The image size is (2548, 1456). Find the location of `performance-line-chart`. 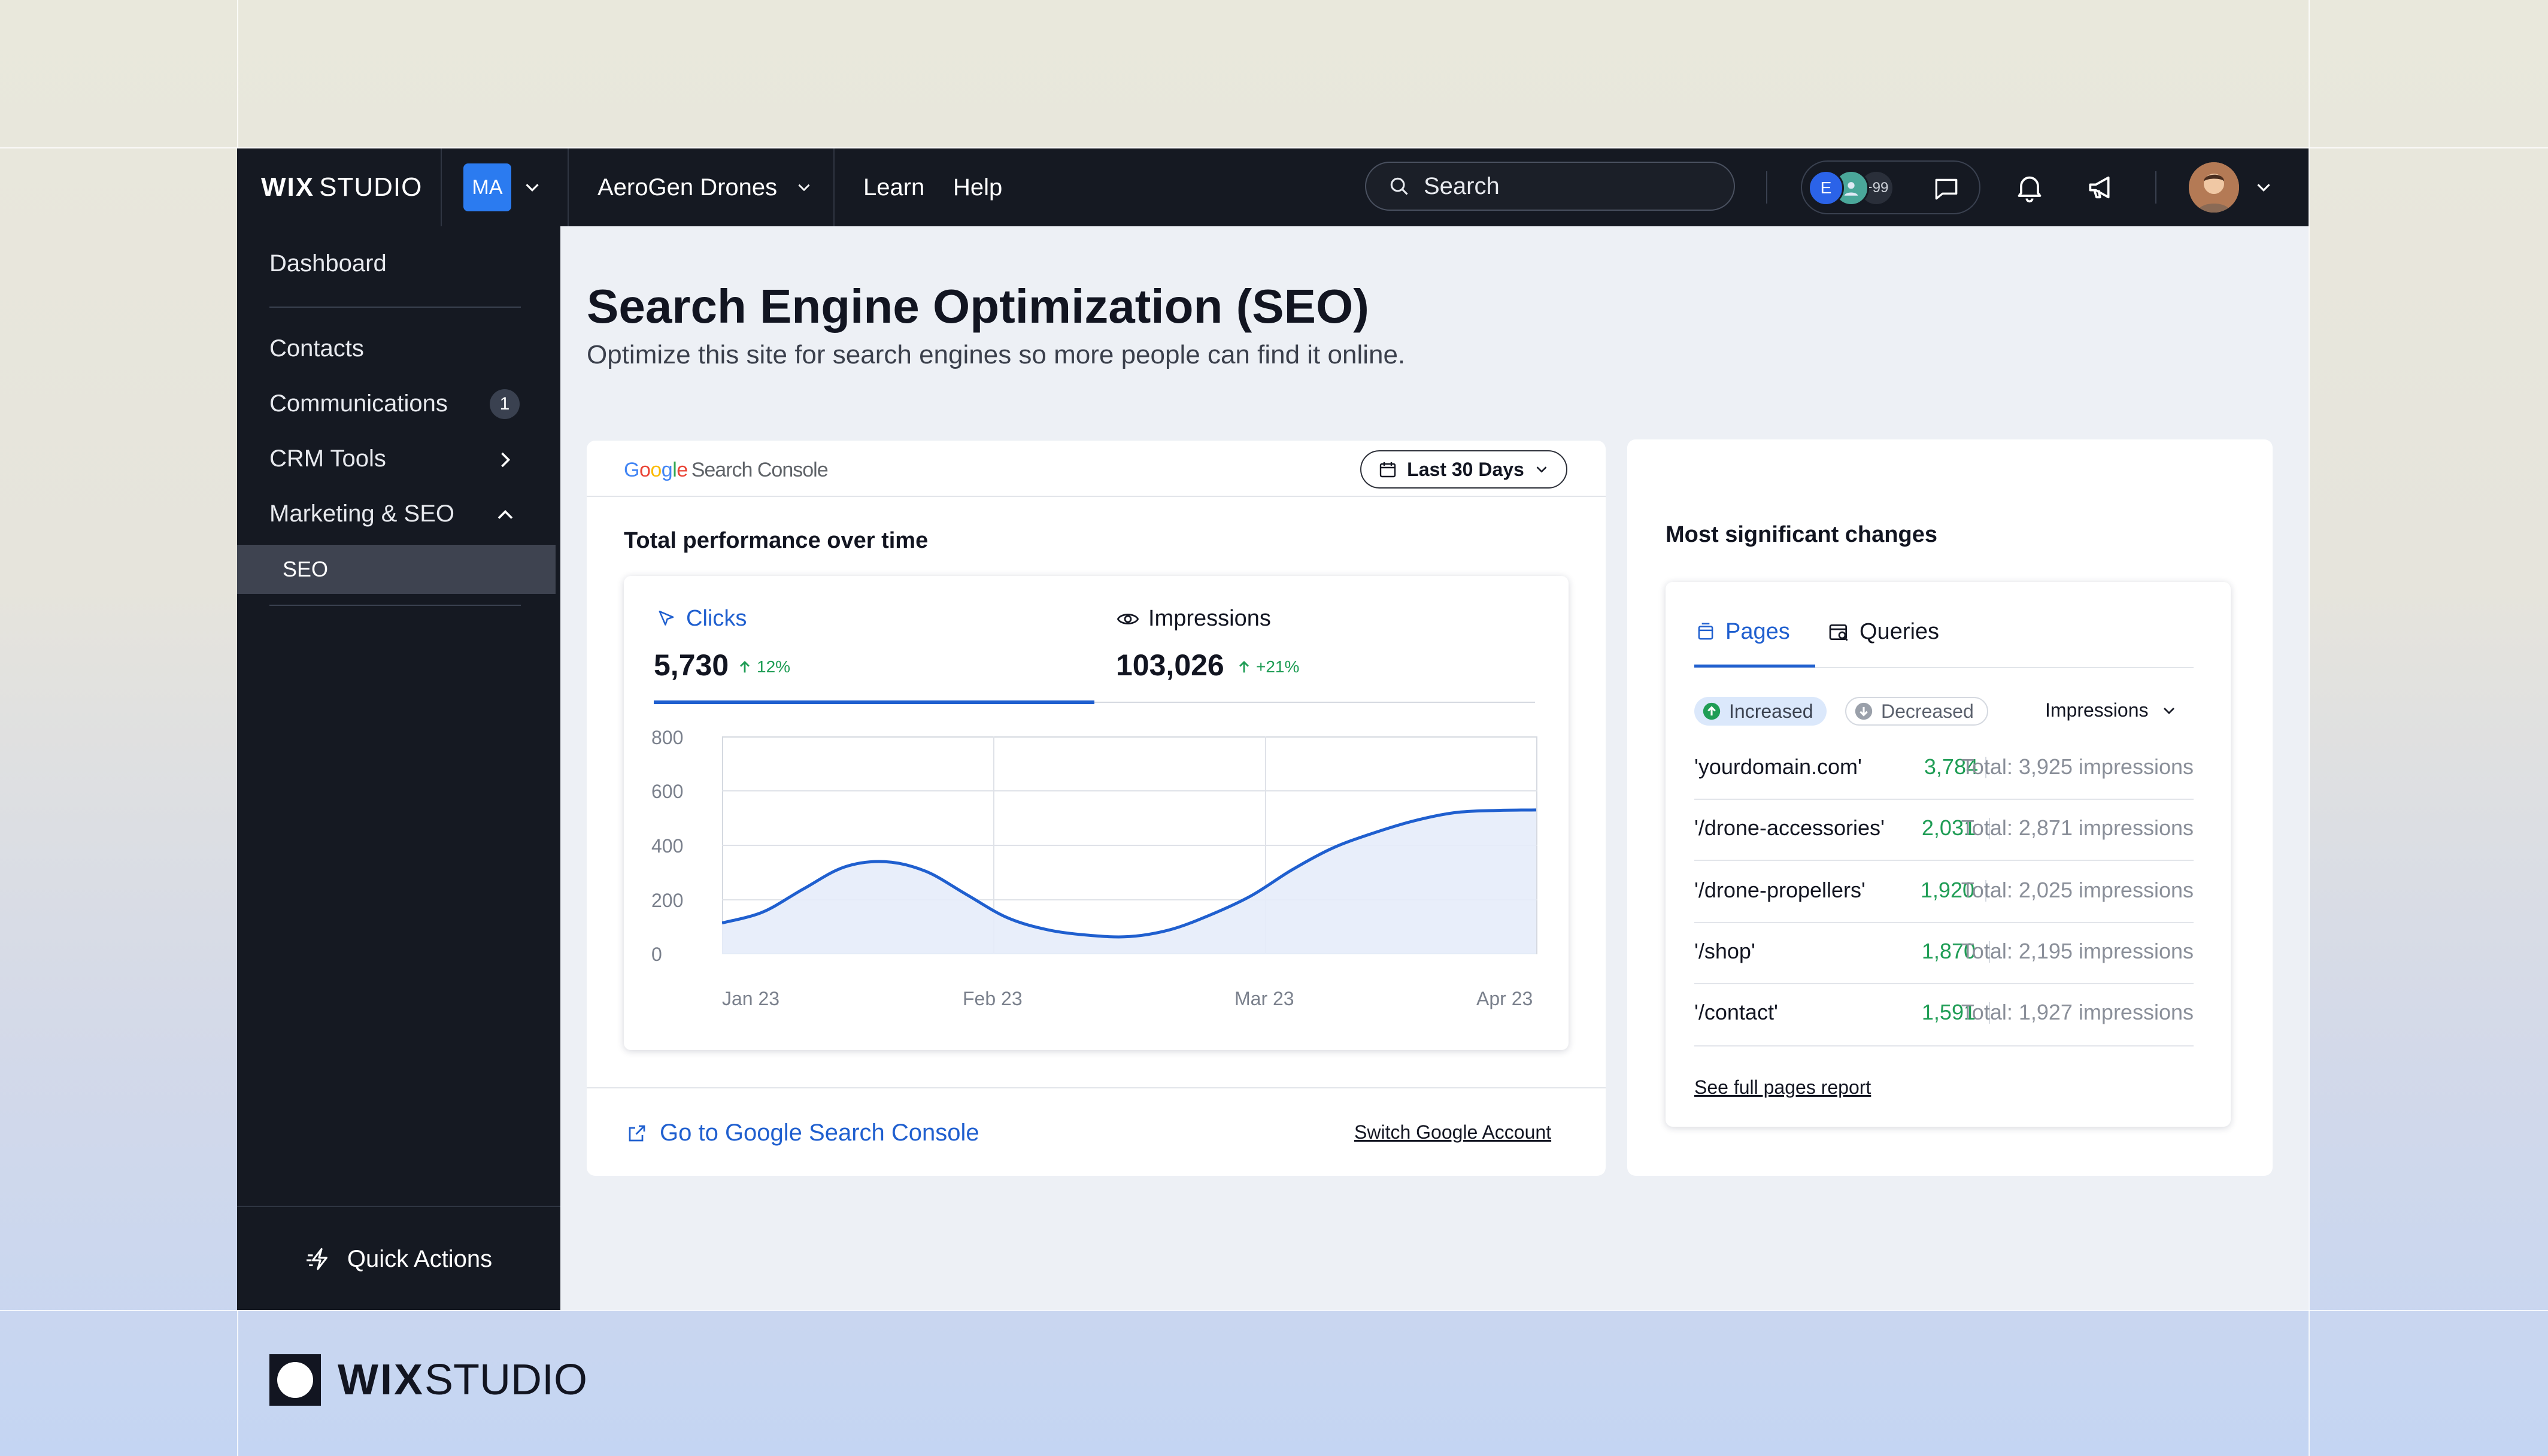

performance-line-chart is located at coordinates (1129, 845).